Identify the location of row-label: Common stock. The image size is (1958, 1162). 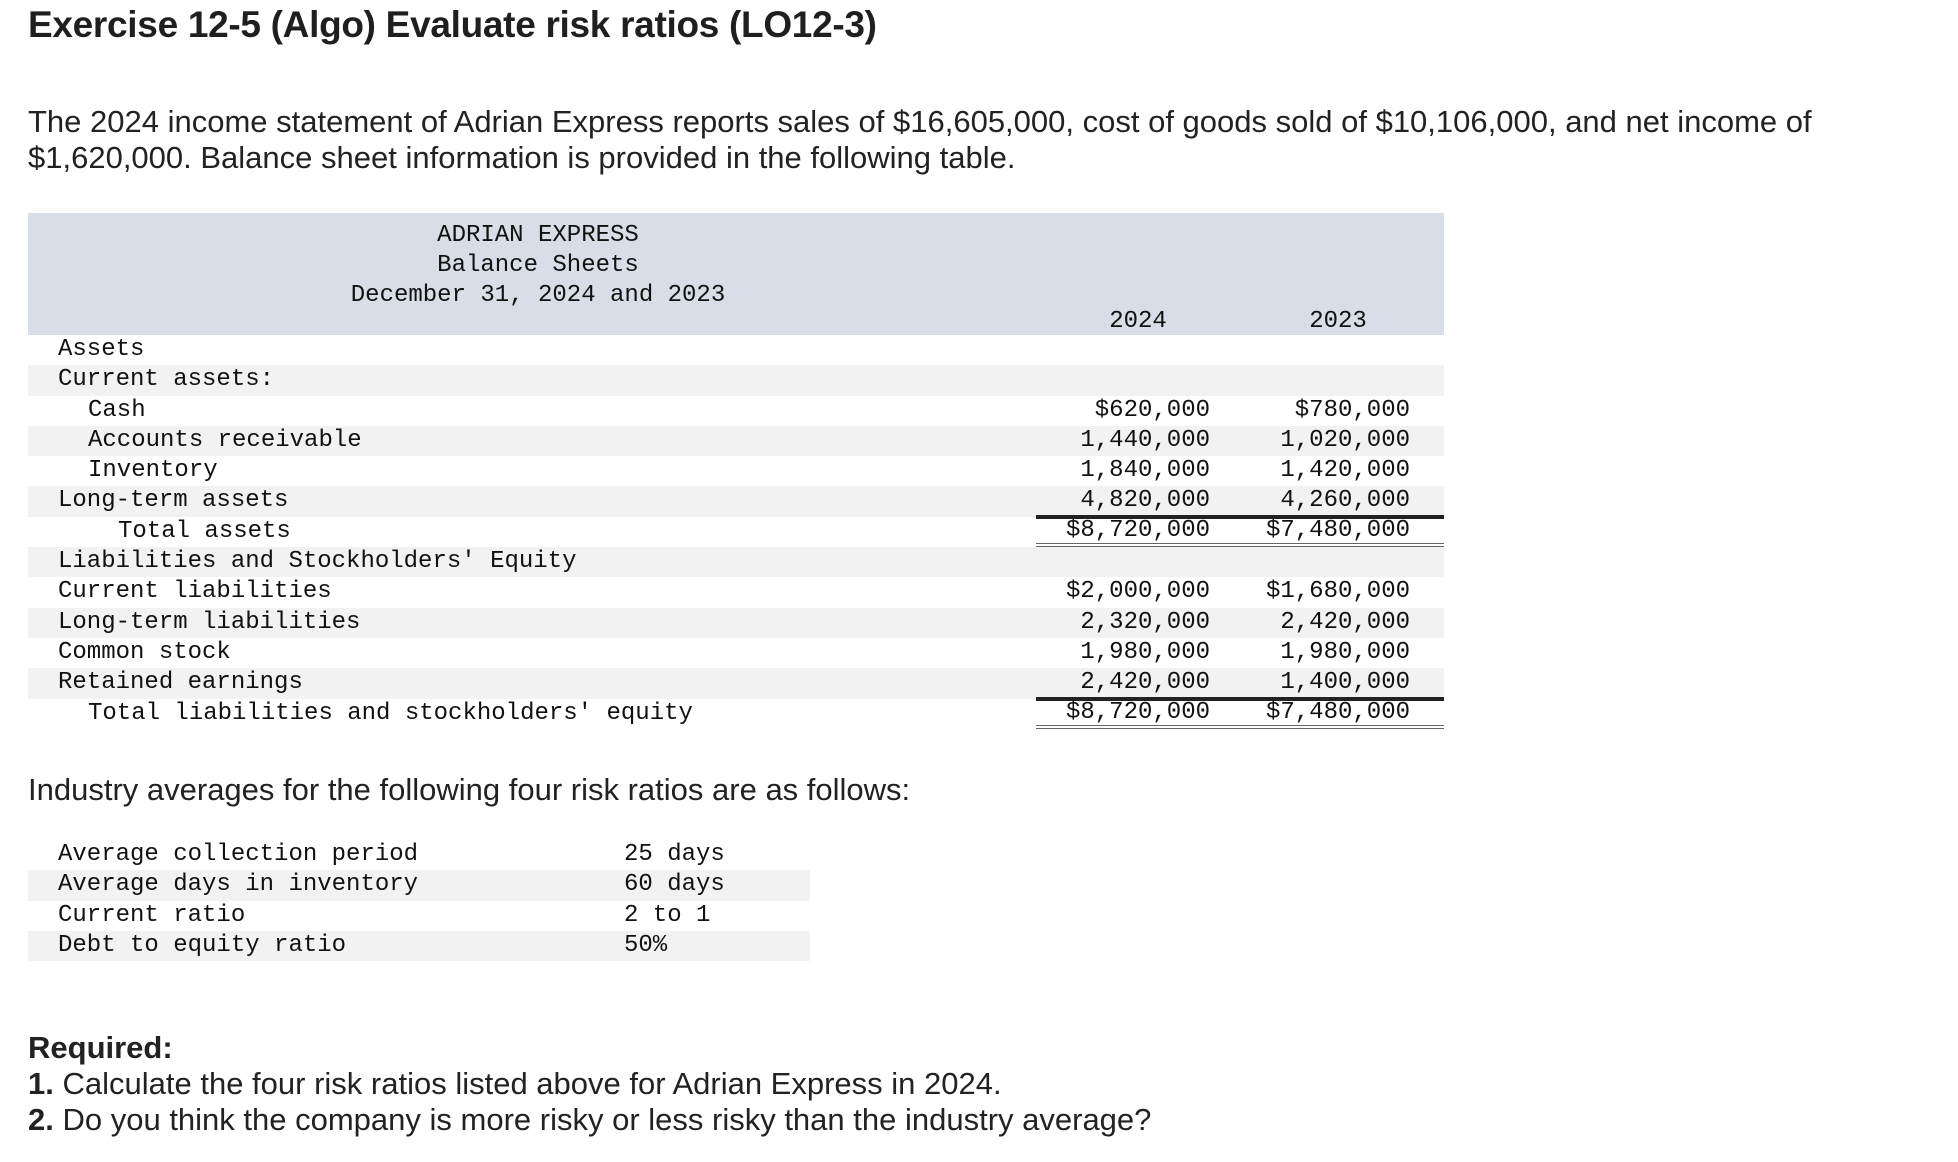
(144, 652).